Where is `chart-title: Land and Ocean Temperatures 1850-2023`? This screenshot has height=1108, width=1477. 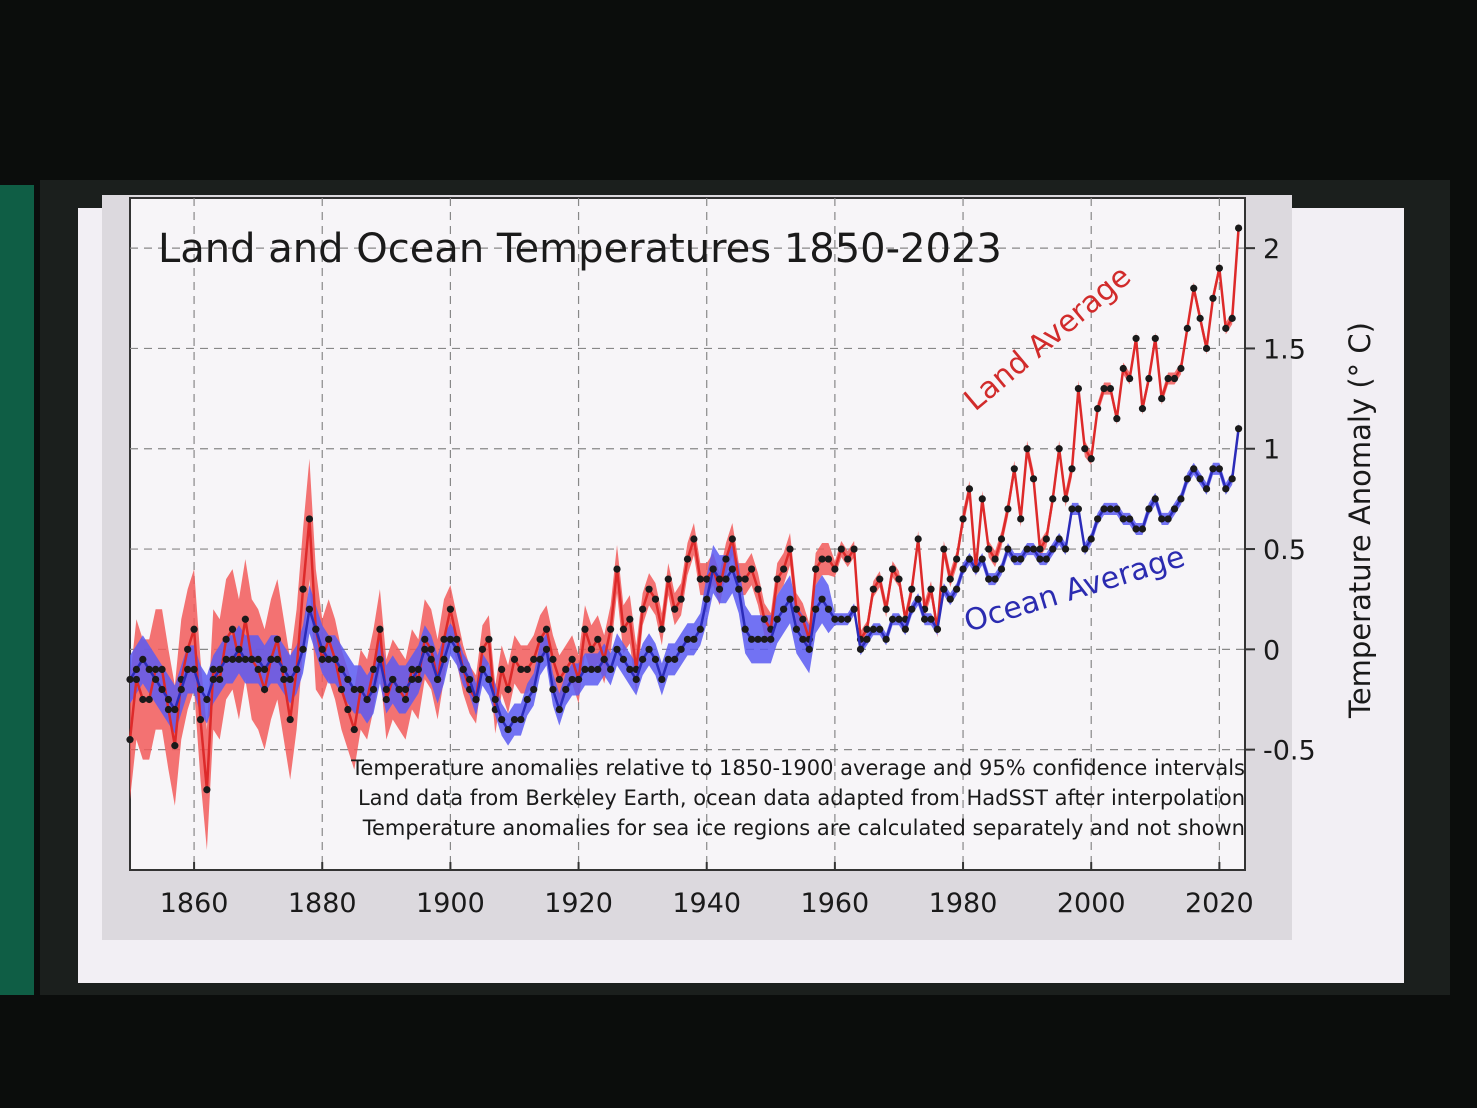 chart-title: Land and Ocean Temperatures 1850-2023 is located at coordinates (580, 249).